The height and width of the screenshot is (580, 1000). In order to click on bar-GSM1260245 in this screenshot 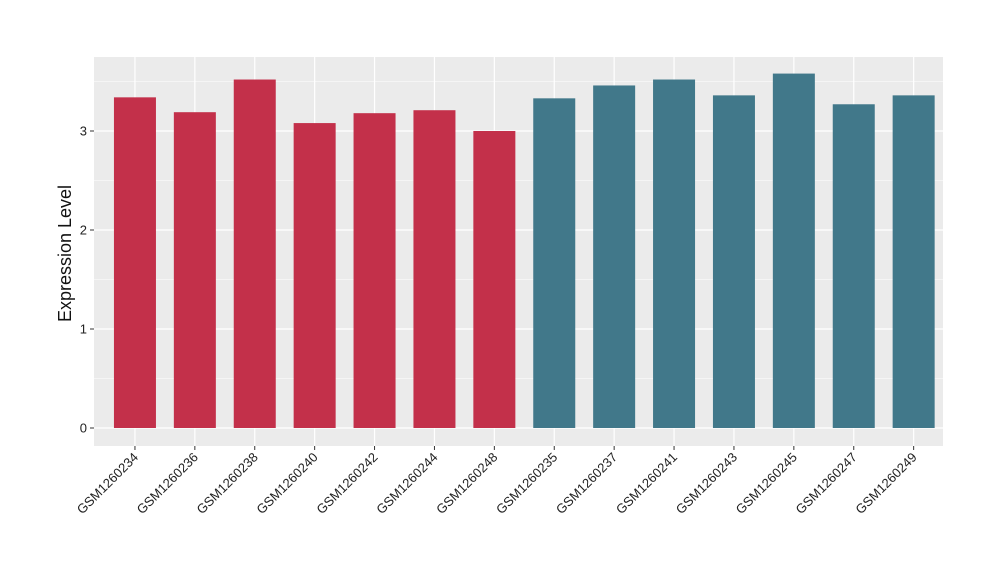, I will do `click(793, 250)`.